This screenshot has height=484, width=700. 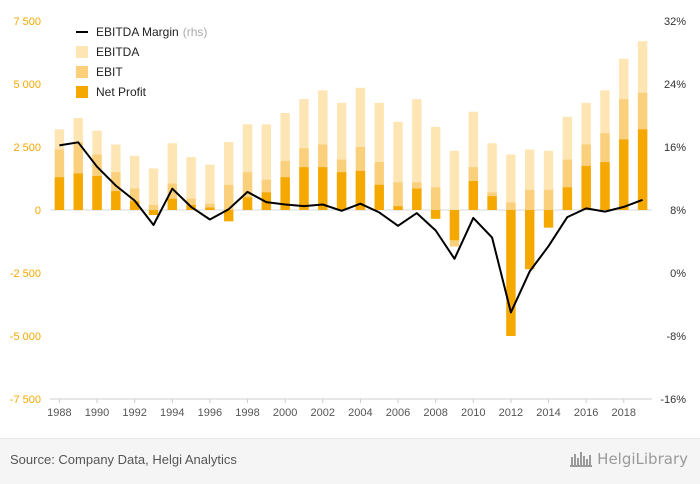 What do you see at coordinates (586, 187) in the screenshot?
I see `bar-net-profit-2016` at bounding box center [586, 187].